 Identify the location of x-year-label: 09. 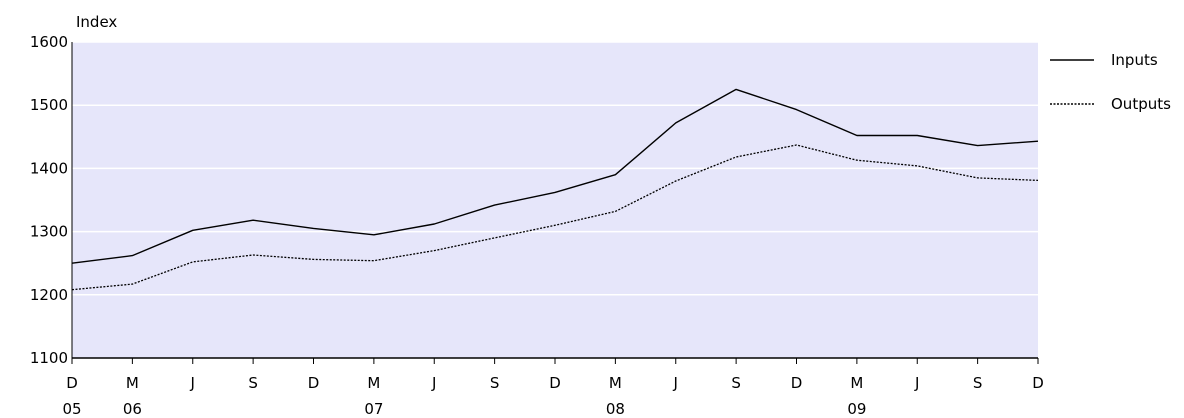
(856, 409).